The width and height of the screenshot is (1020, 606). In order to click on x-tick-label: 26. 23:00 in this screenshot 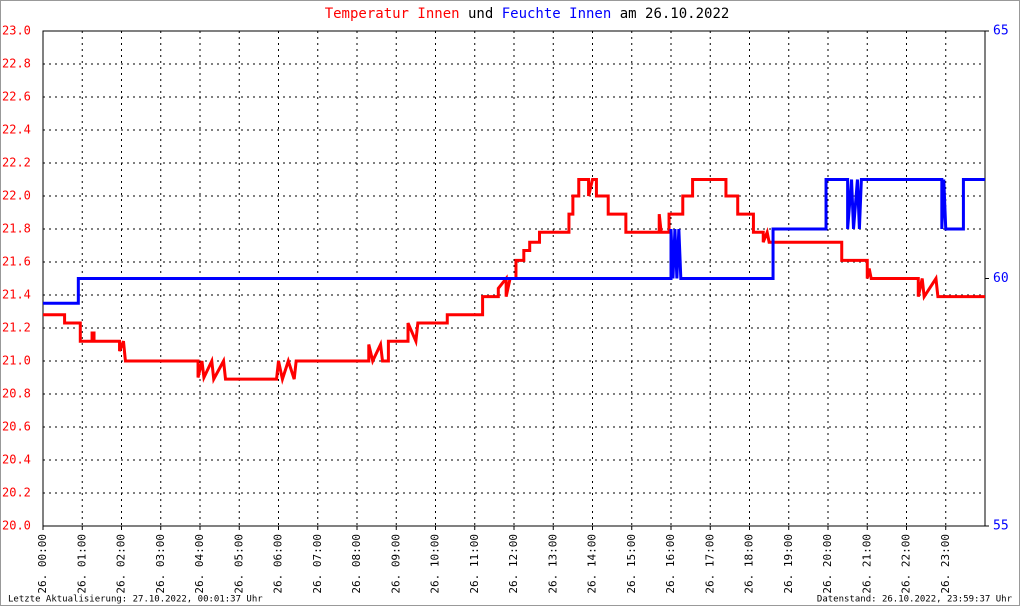, I will do `click(945, 564)`.